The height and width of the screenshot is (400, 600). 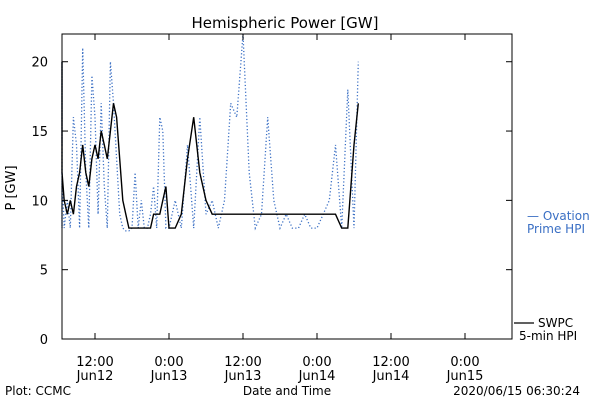 I want to click on legend-swpc: SWPC 5-min HPI, so click(x=545, y=329).